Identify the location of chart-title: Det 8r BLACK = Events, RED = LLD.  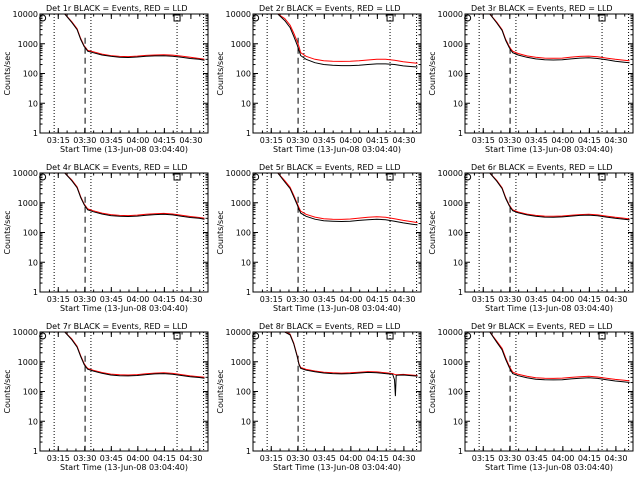
(330, 326).